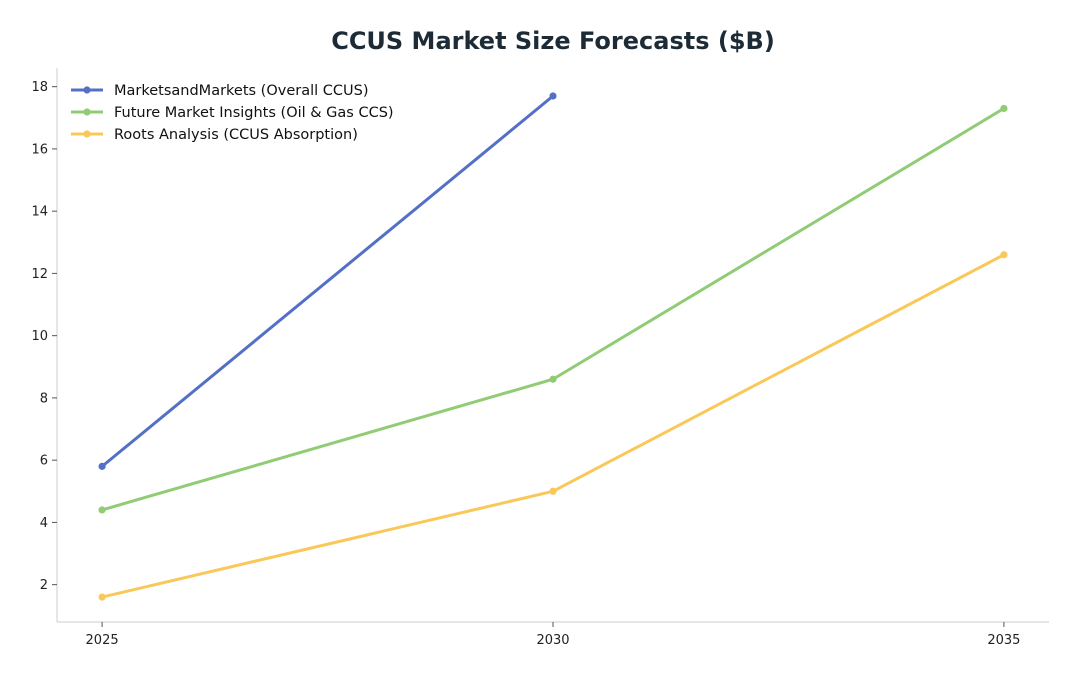  What do you see at coordinates (39, 87) in the screenshot?
I see `y-tick-label: 18` at bounding box center [39, 87].